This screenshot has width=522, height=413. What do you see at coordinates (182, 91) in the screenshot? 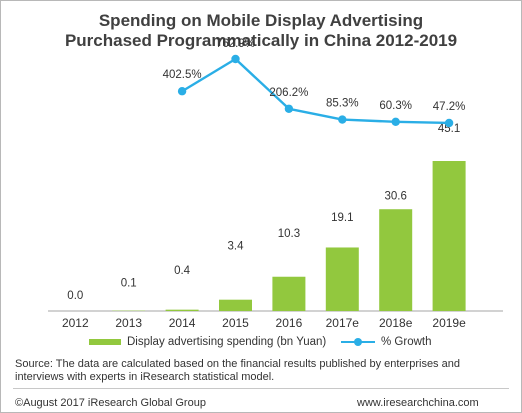
I see `growth-point-2014` at bounding box center [182, 91].